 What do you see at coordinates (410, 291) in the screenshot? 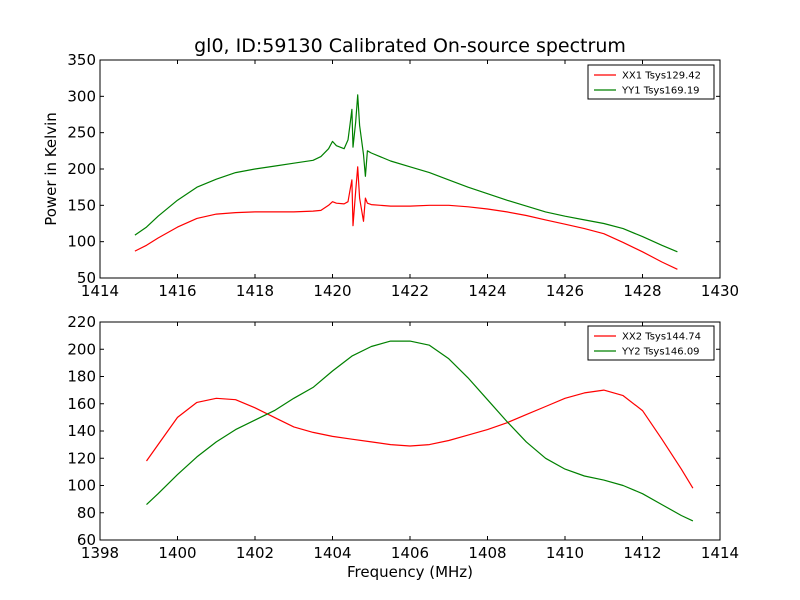
I see `x-tick-label: 1422` at bounding box center [410, 291].